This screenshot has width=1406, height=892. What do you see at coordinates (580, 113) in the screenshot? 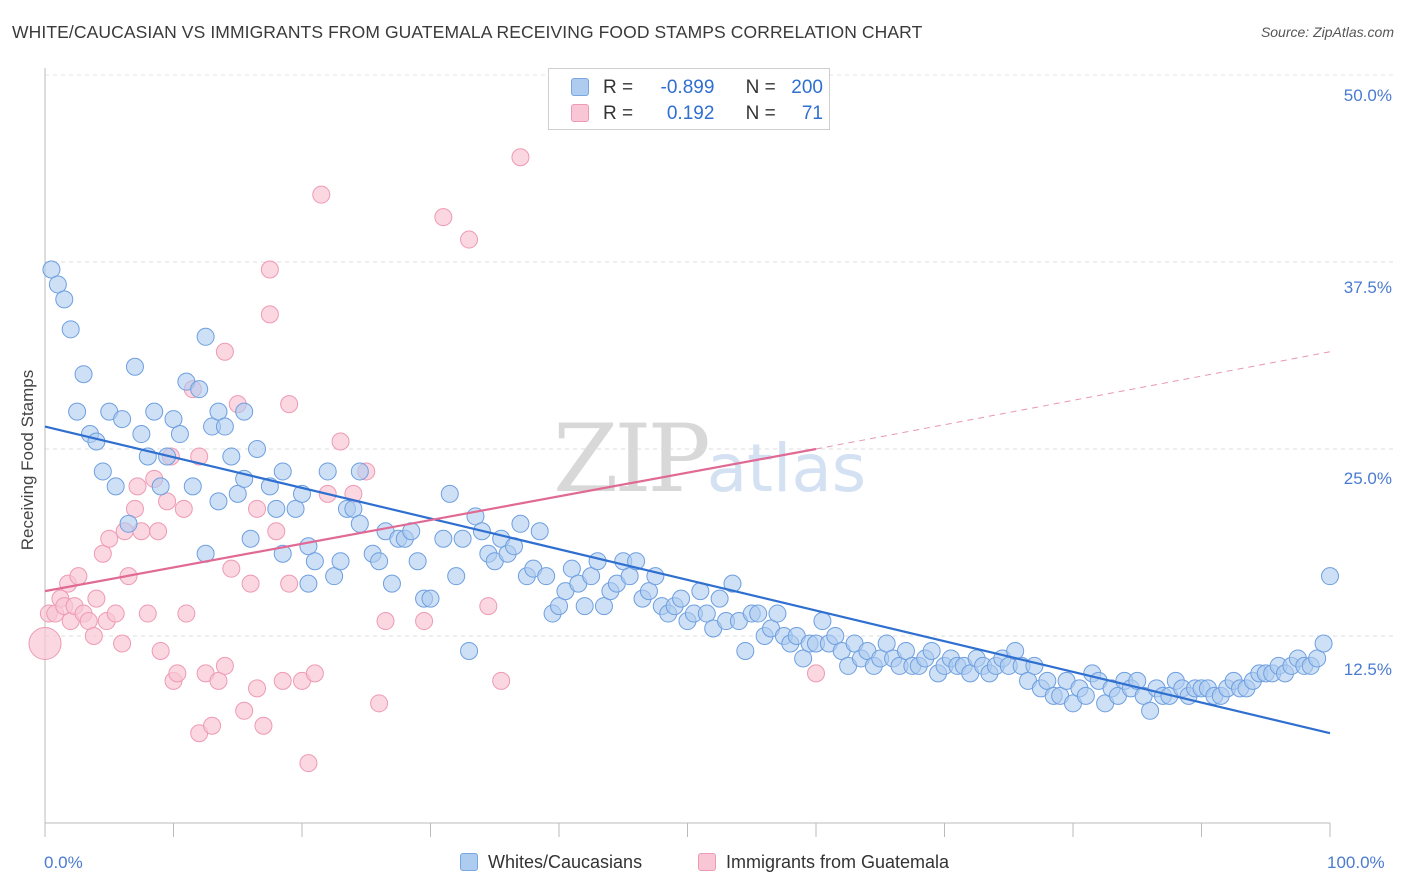
I see `guatemala-swatch` at bounding box center [580, 113].